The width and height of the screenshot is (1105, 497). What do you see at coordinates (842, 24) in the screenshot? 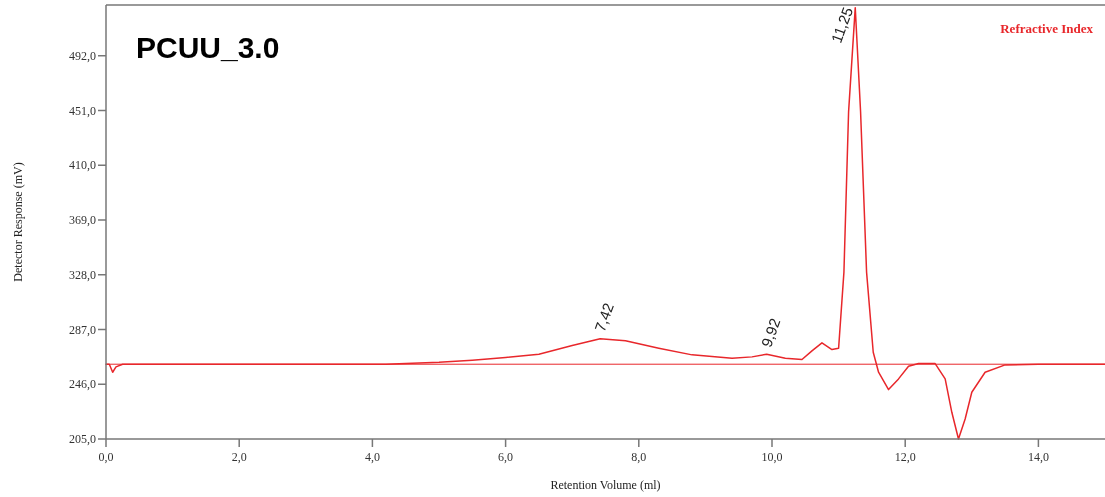
I see `annotation: 11,25` at bounding box center [842, 24].